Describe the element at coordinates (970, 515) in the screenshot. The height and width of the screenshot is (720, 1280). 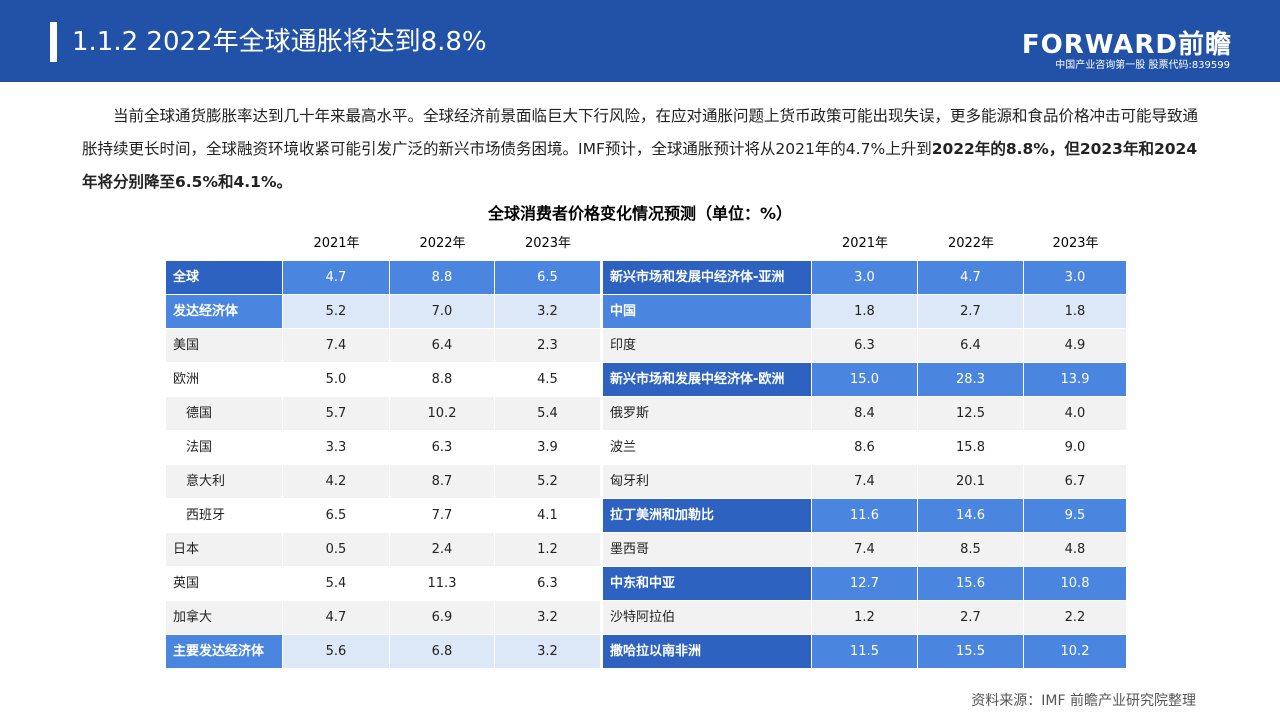
I see `value-cell: 14.6` at that location.